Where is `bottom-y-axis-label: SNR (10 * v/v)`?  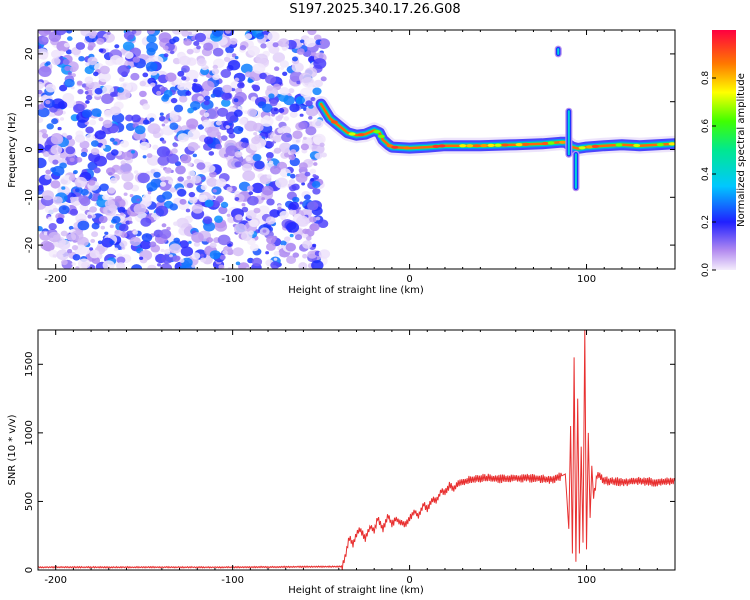
bottom-y-axis-label: SNR (10 * v/v) is located at coordinates (12, 449).